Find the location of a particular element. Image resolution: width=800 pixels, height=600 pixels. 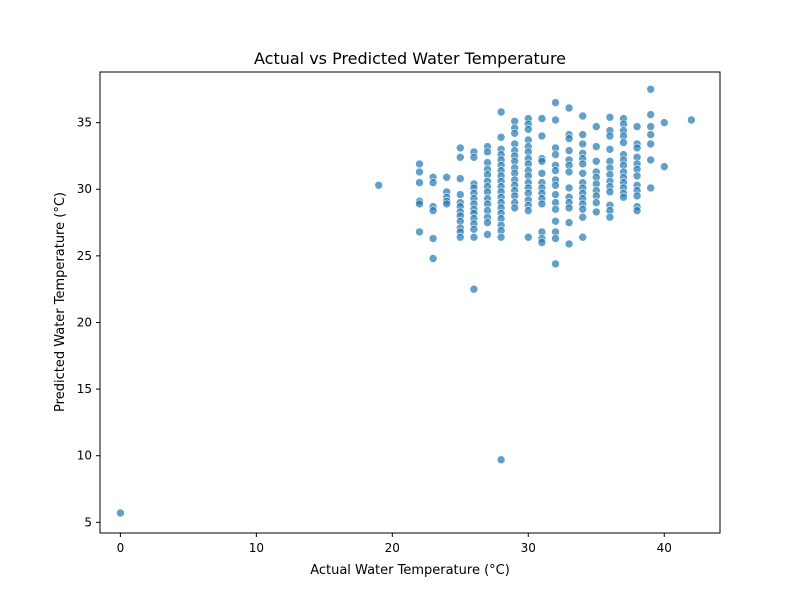

x-tick-label: 0 is located at coordinates (121, 548).